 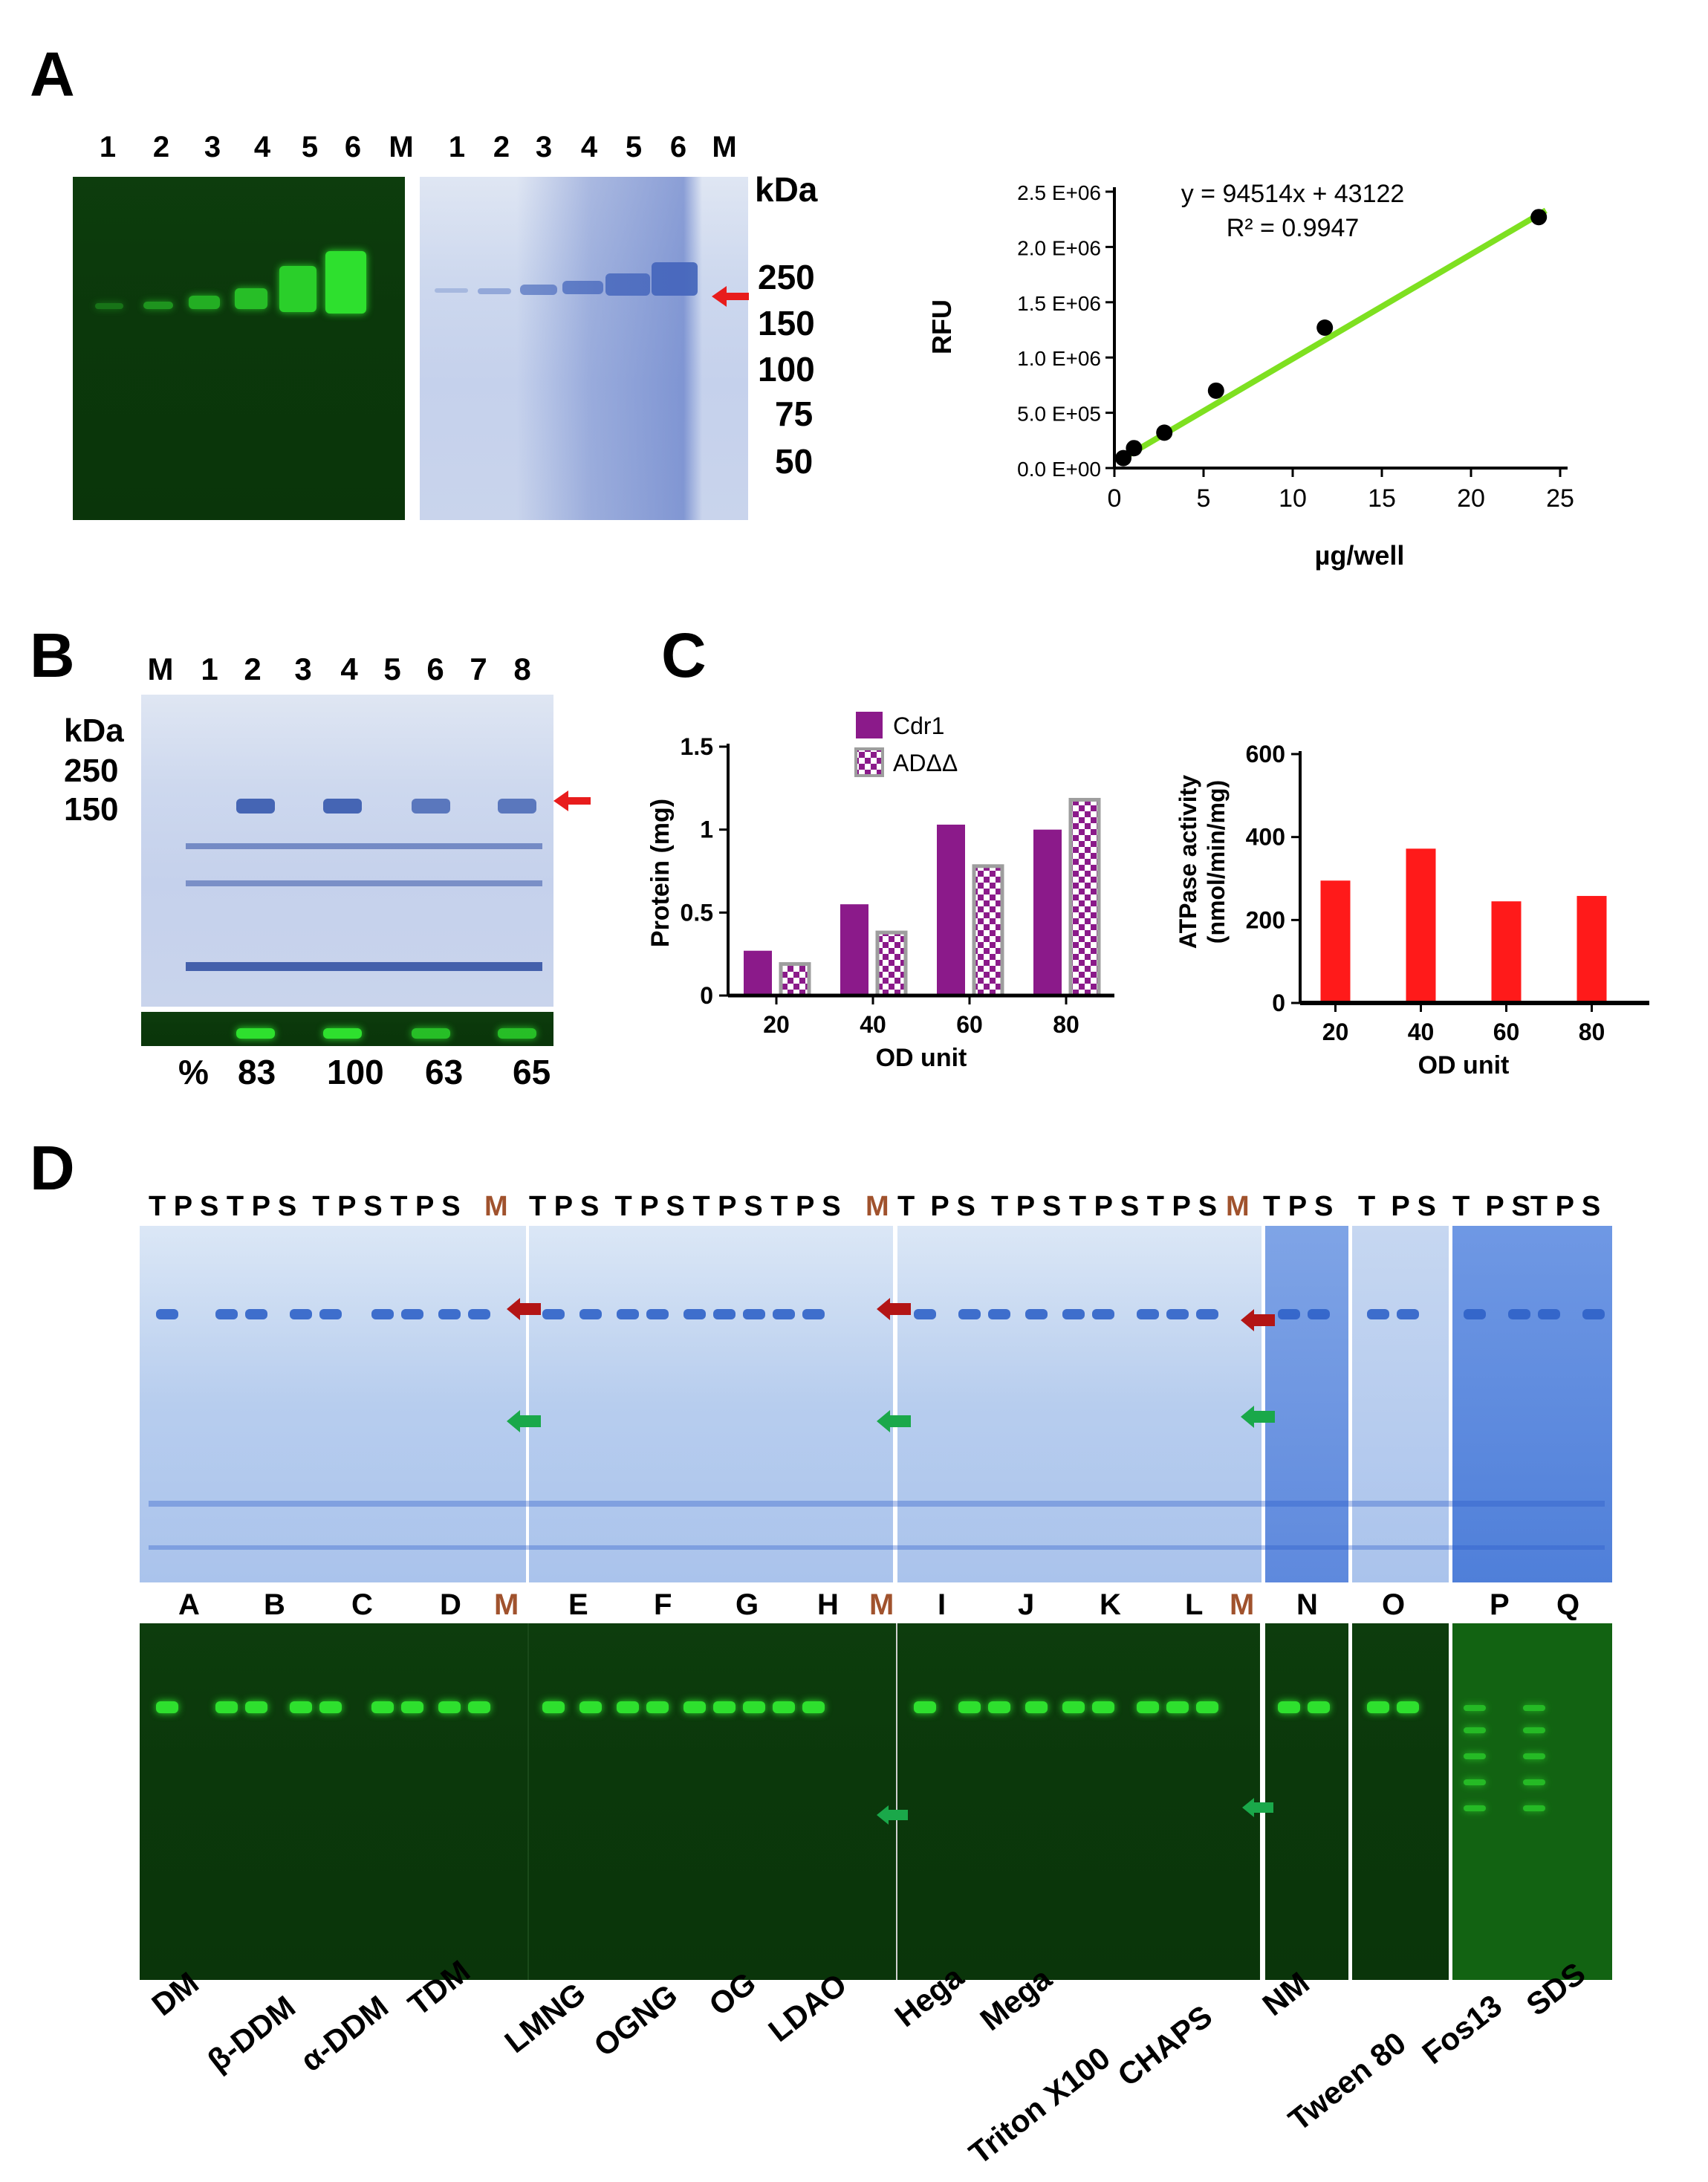 I want to click on detergent-letter: K, so click(x=1110, y=1604).